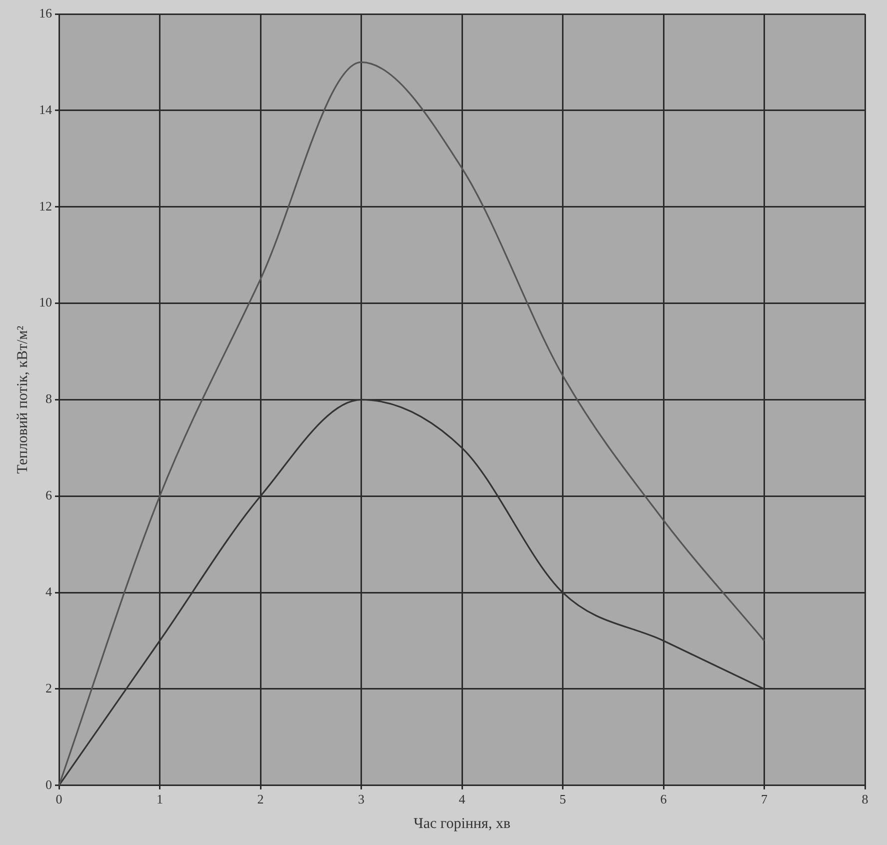 The width and height of the screenshot is (887, 845). What do you see at coordinates (22, 399) in the screenshot?
I see `y-axis-title: Тепловий потік, кВт/м²` at bounding box center [22, 399].